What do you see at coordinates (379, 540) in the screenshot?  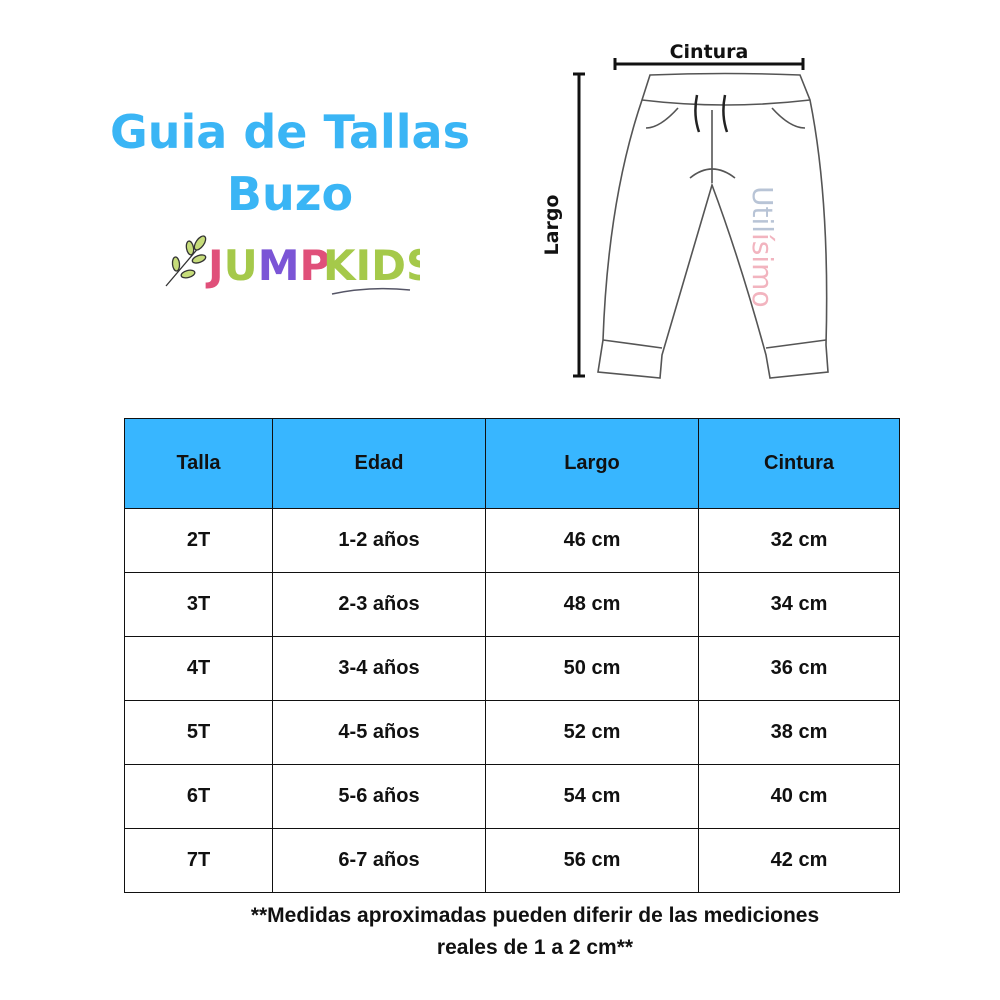 I see `cell-edad: 1-2 años` at bounding box center [379, 540].